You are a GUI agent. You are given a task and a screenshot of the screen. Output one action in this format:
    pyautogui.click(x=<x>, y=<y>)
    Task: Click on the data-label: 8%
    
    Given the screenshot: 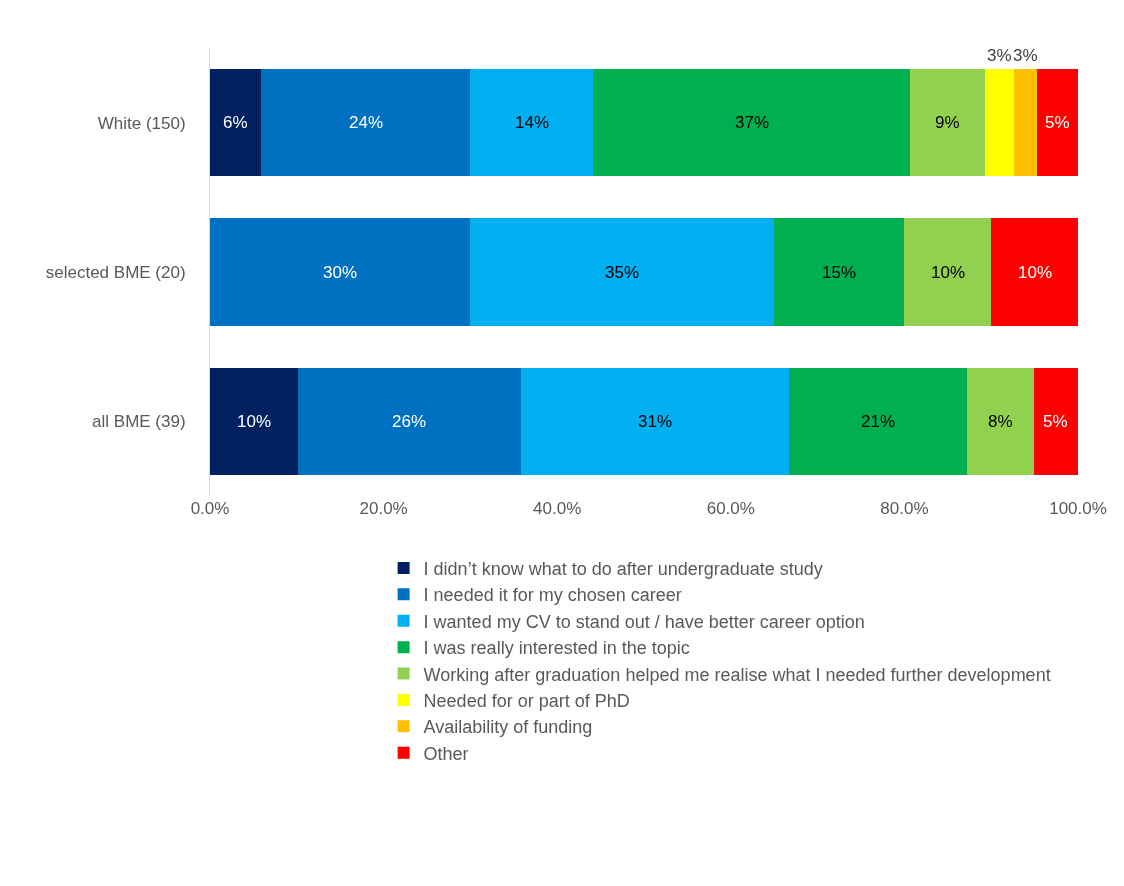 What is the action you would take?
    pyautogui.click(x=1000, y=421)
    